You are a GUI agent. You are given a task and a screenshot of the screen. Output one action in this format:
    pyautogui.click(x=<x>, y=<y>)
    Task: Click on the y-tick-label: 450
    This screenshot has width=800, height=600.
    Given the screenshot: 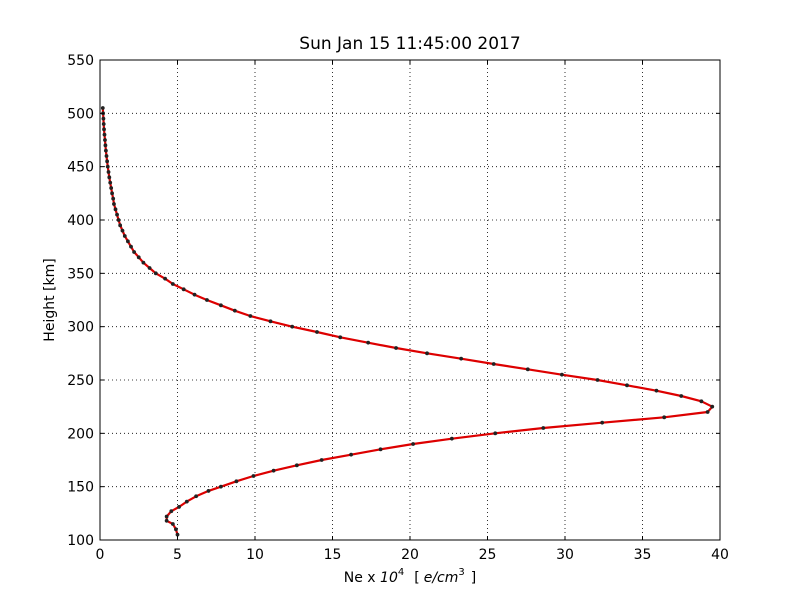 What is the action you would take?
    pyautogui.click(x=80, y=168)
    